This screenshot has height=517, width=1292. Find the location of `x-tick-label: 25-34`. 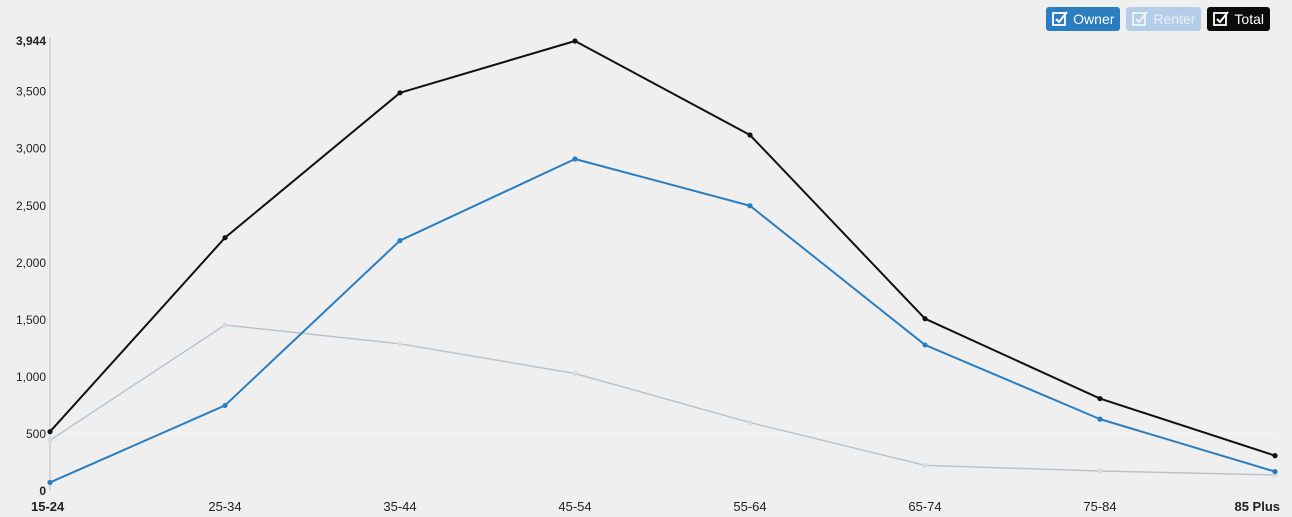

x-tick-label: 25-34 is located at coordinates (224, 506).